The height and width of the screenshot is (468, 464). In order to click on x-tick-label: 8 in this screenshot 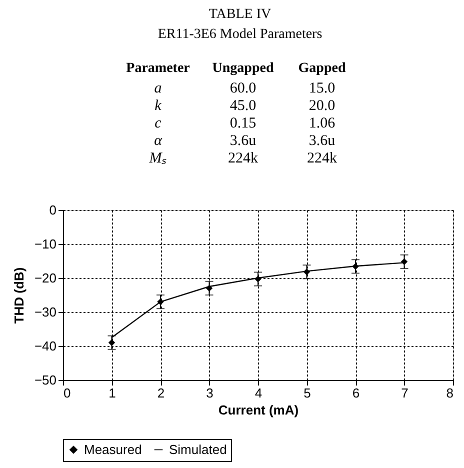, I will do `click(450, 393)`.